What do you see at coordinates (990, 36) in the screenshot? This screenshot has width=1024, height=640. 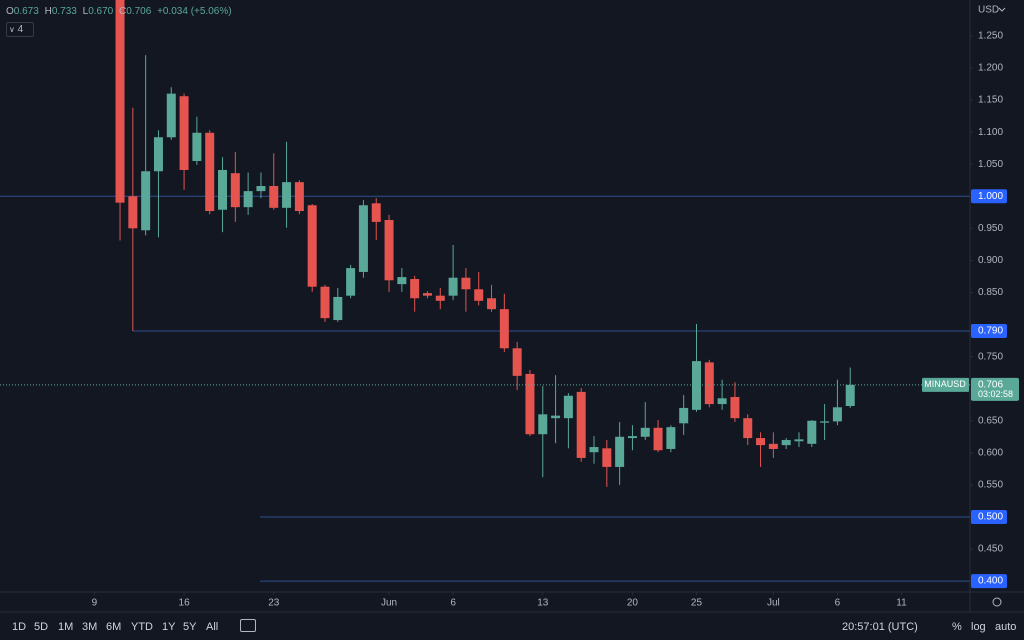 I see `y-tick-label: 1.250` at bounding box center [990, 36].